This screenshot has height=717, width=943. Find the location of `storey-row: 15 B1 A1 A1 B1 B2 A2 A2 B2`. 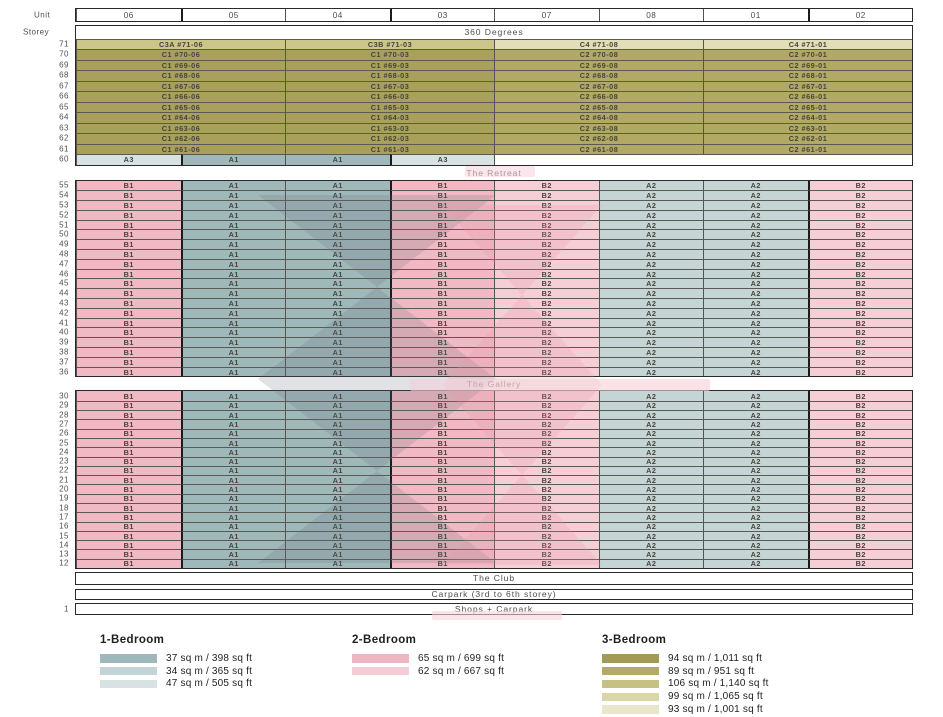

storey-row: 15 B1 A1 A1 B1 B2 A2 A2 B2 is located at coordinates (485, 535).